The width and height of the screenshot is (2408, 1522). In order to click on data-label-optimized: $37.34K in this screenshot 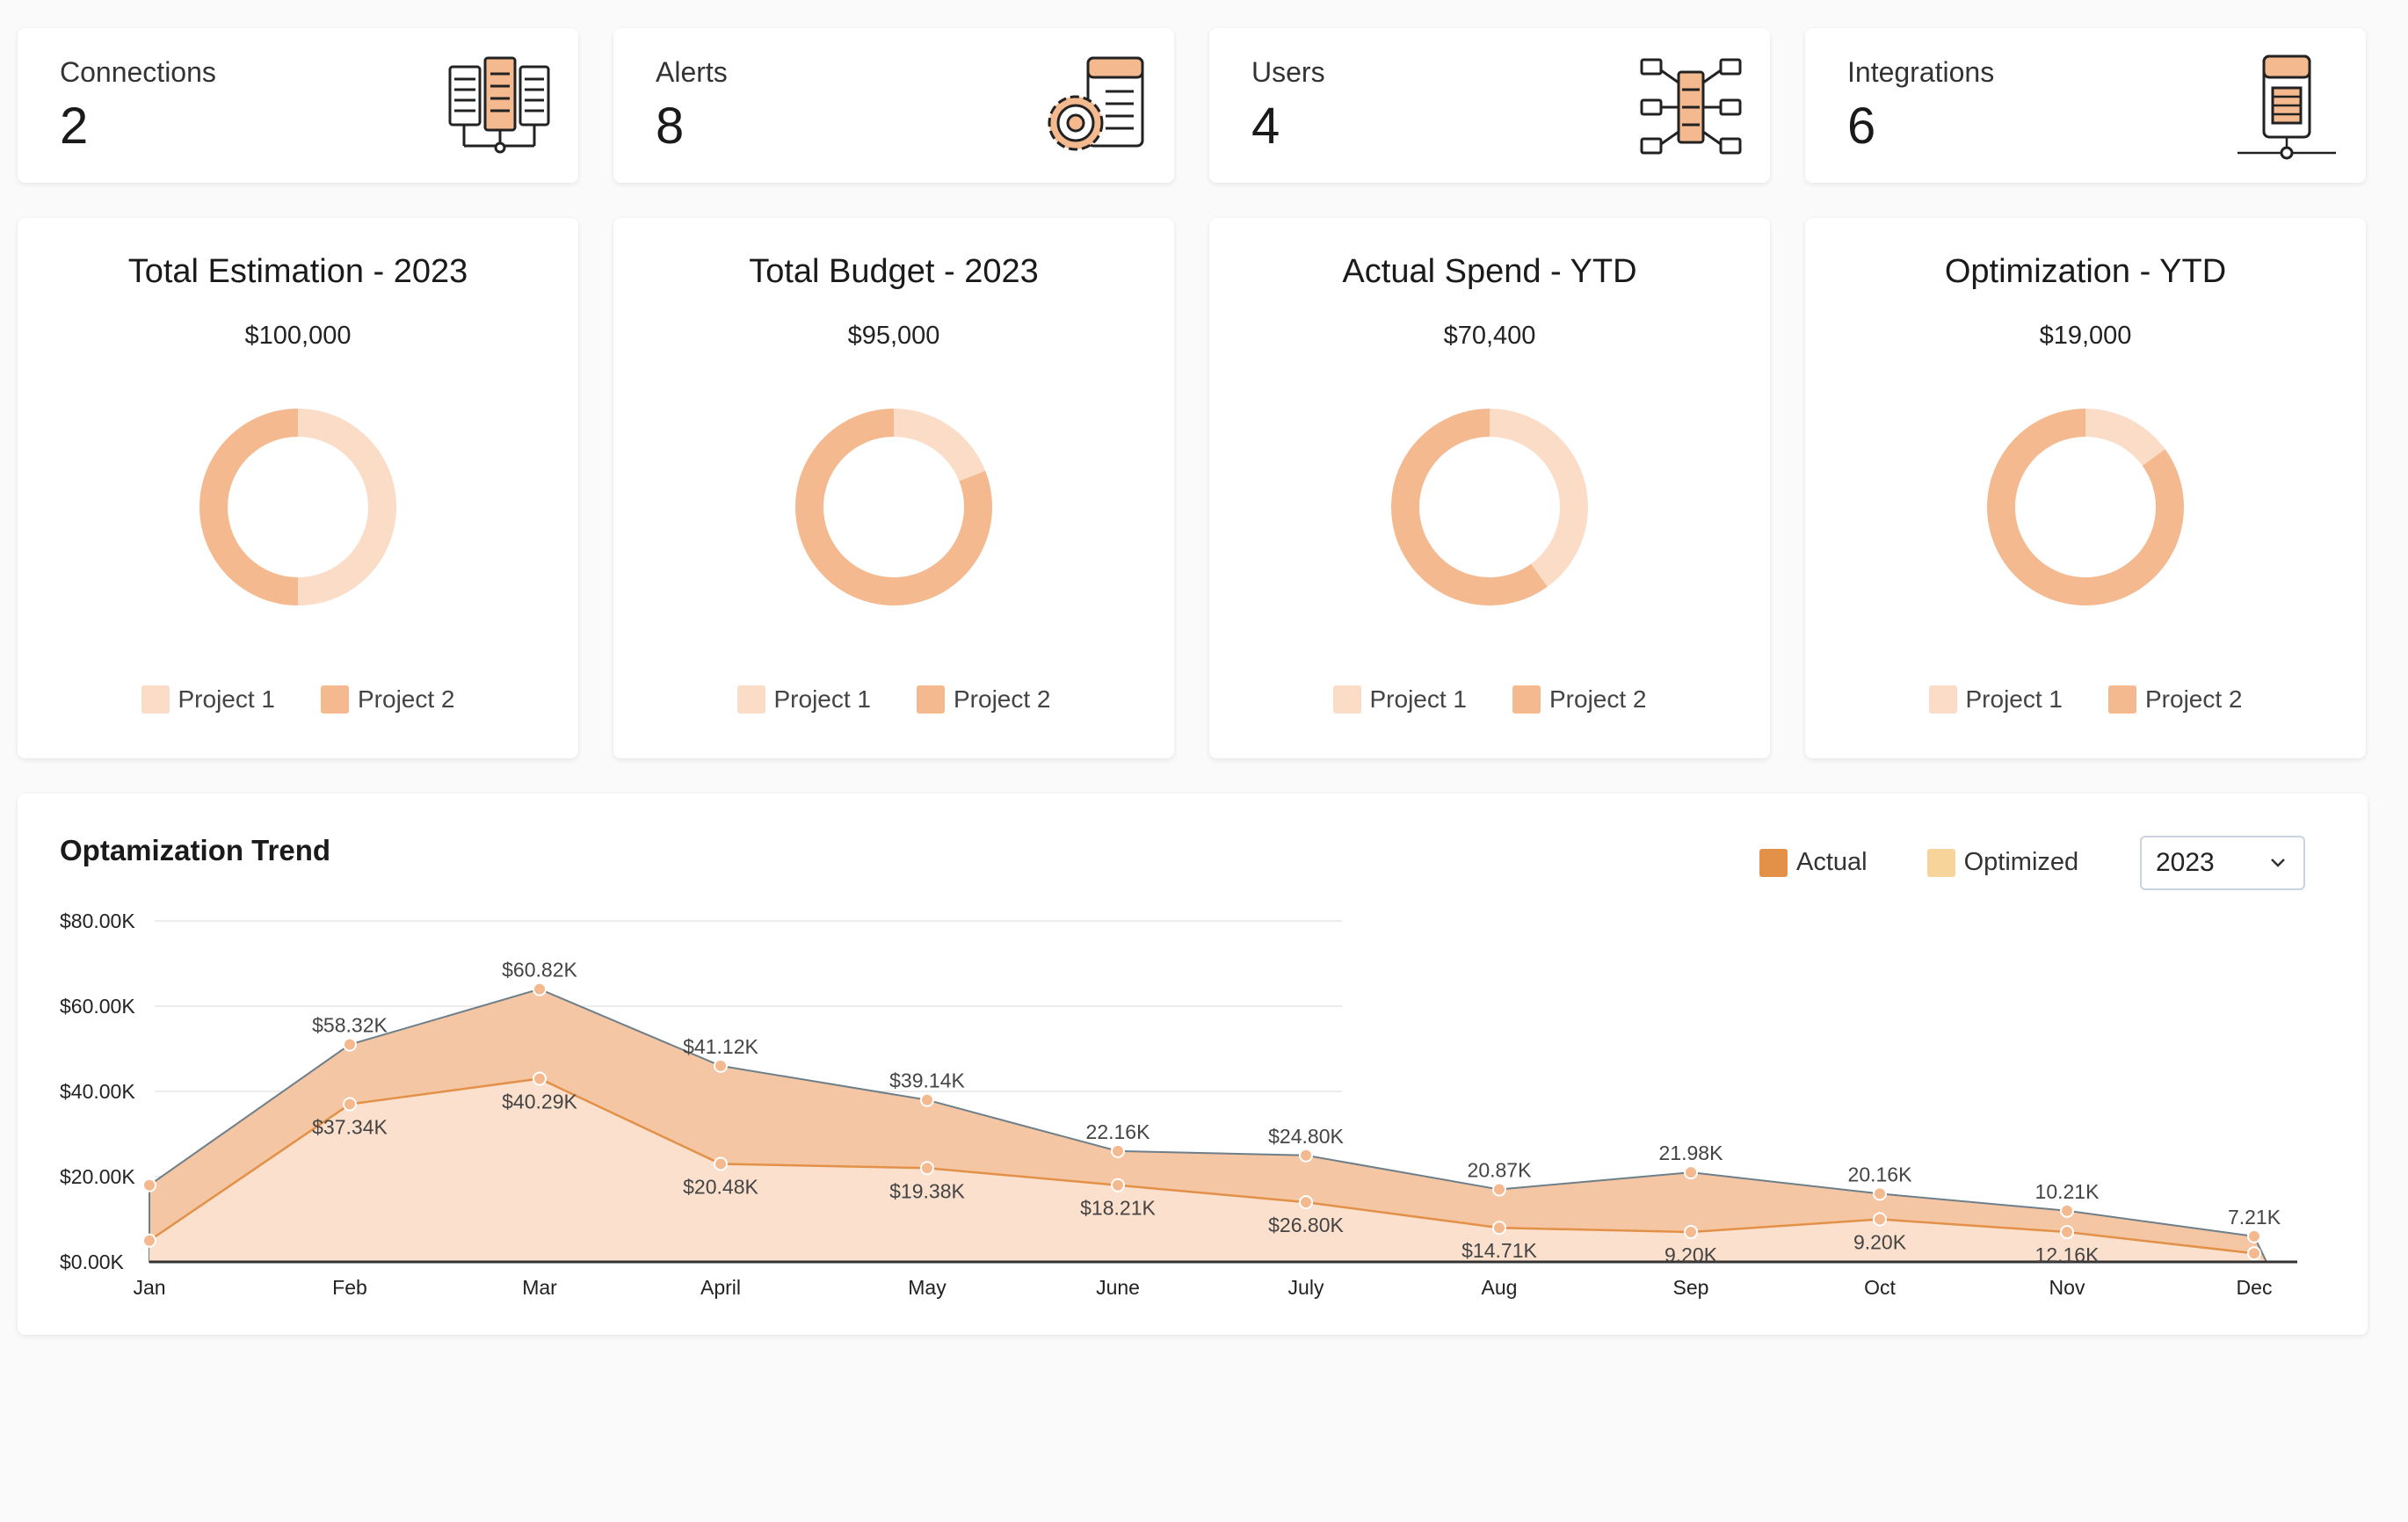, I will do `click(350, 1127)`.